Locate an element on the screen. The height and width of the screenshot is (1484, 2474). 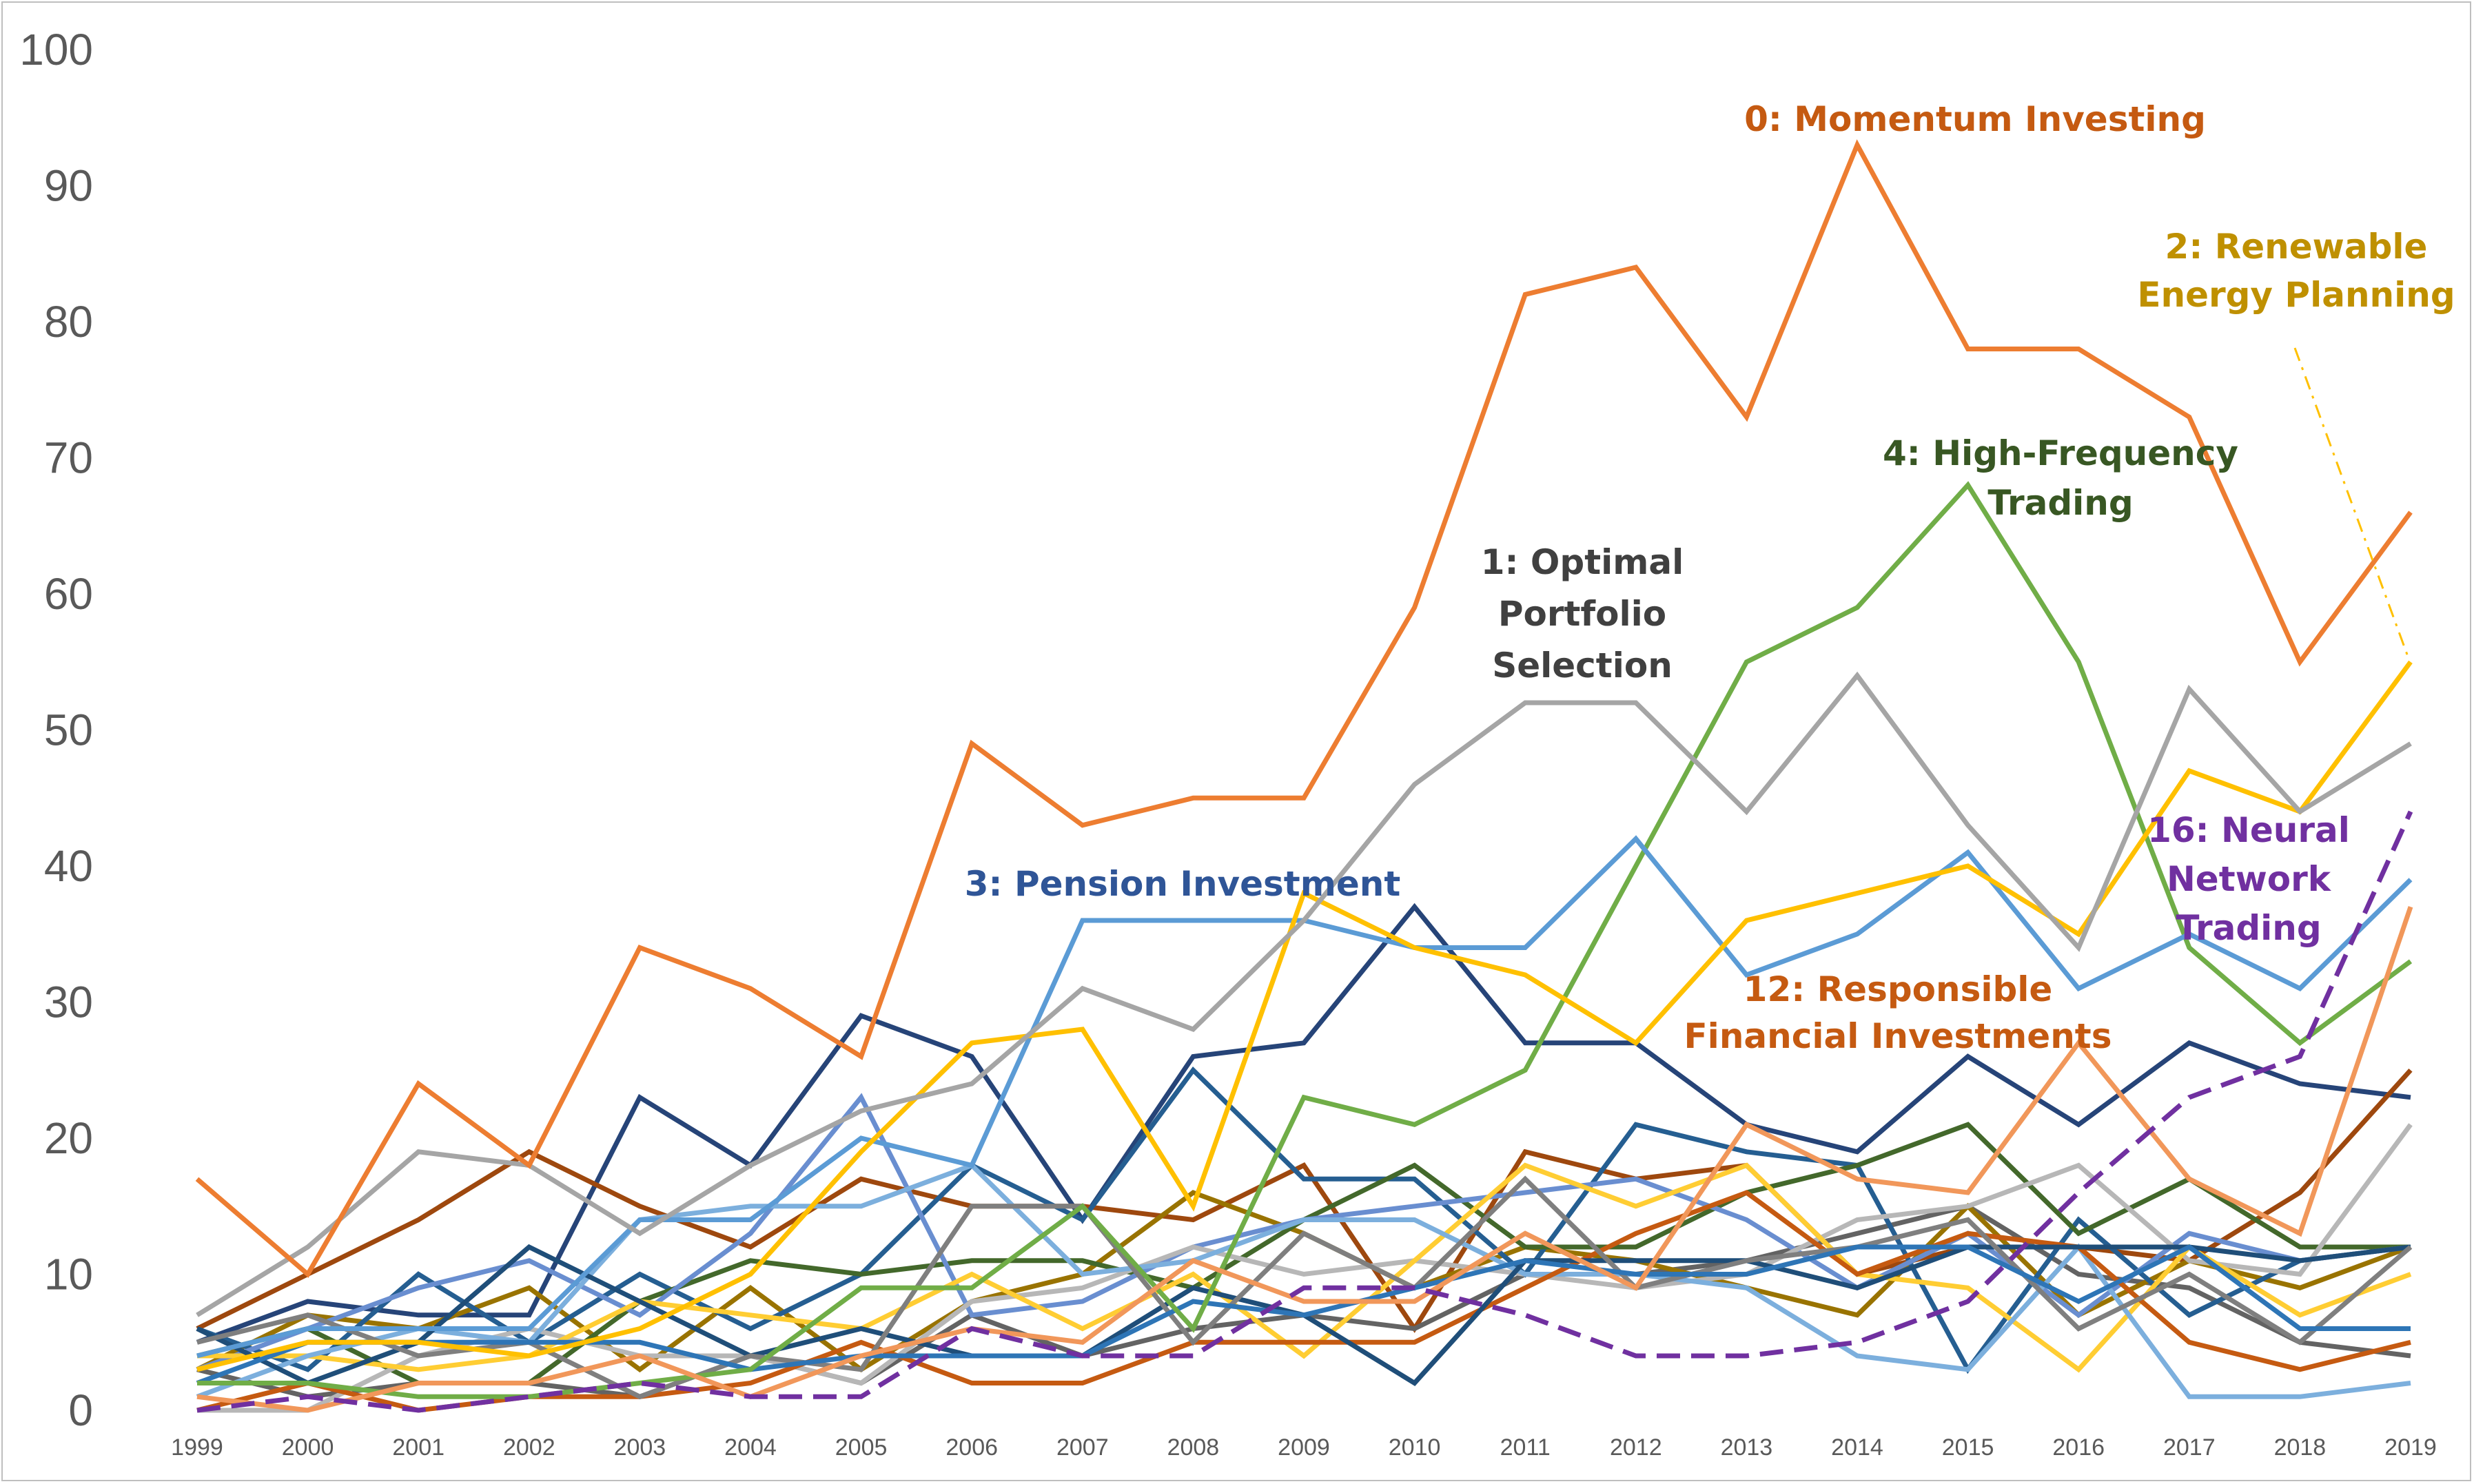
x-tick-label: 2009 is located at coordinates (1304, 1447).